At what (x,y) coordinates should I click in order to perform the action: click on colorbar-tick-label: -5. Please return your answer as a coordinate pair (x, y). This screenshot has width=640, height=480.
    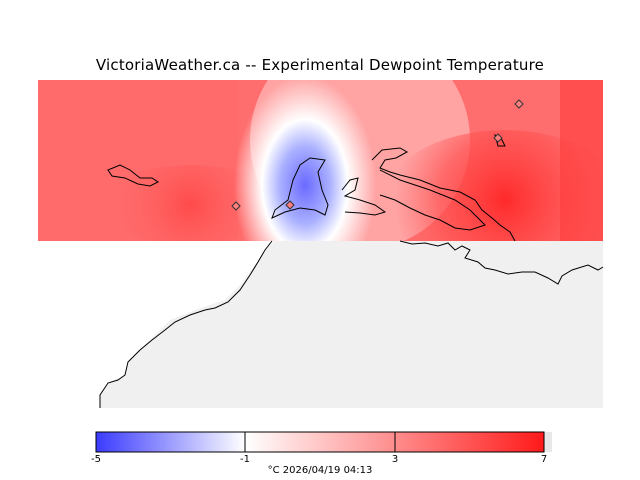
    Looking at the image, I should click on (96, 459).